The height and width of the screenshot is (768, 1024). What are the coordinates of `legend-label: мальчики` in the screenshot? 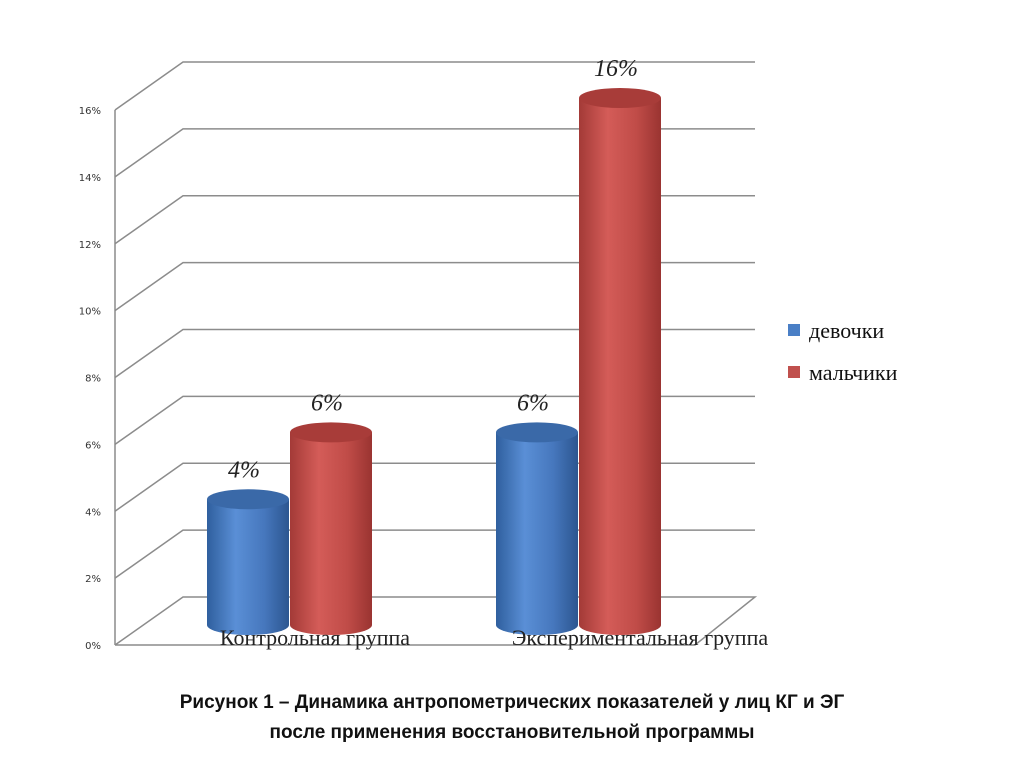 It's located at (853, 372).